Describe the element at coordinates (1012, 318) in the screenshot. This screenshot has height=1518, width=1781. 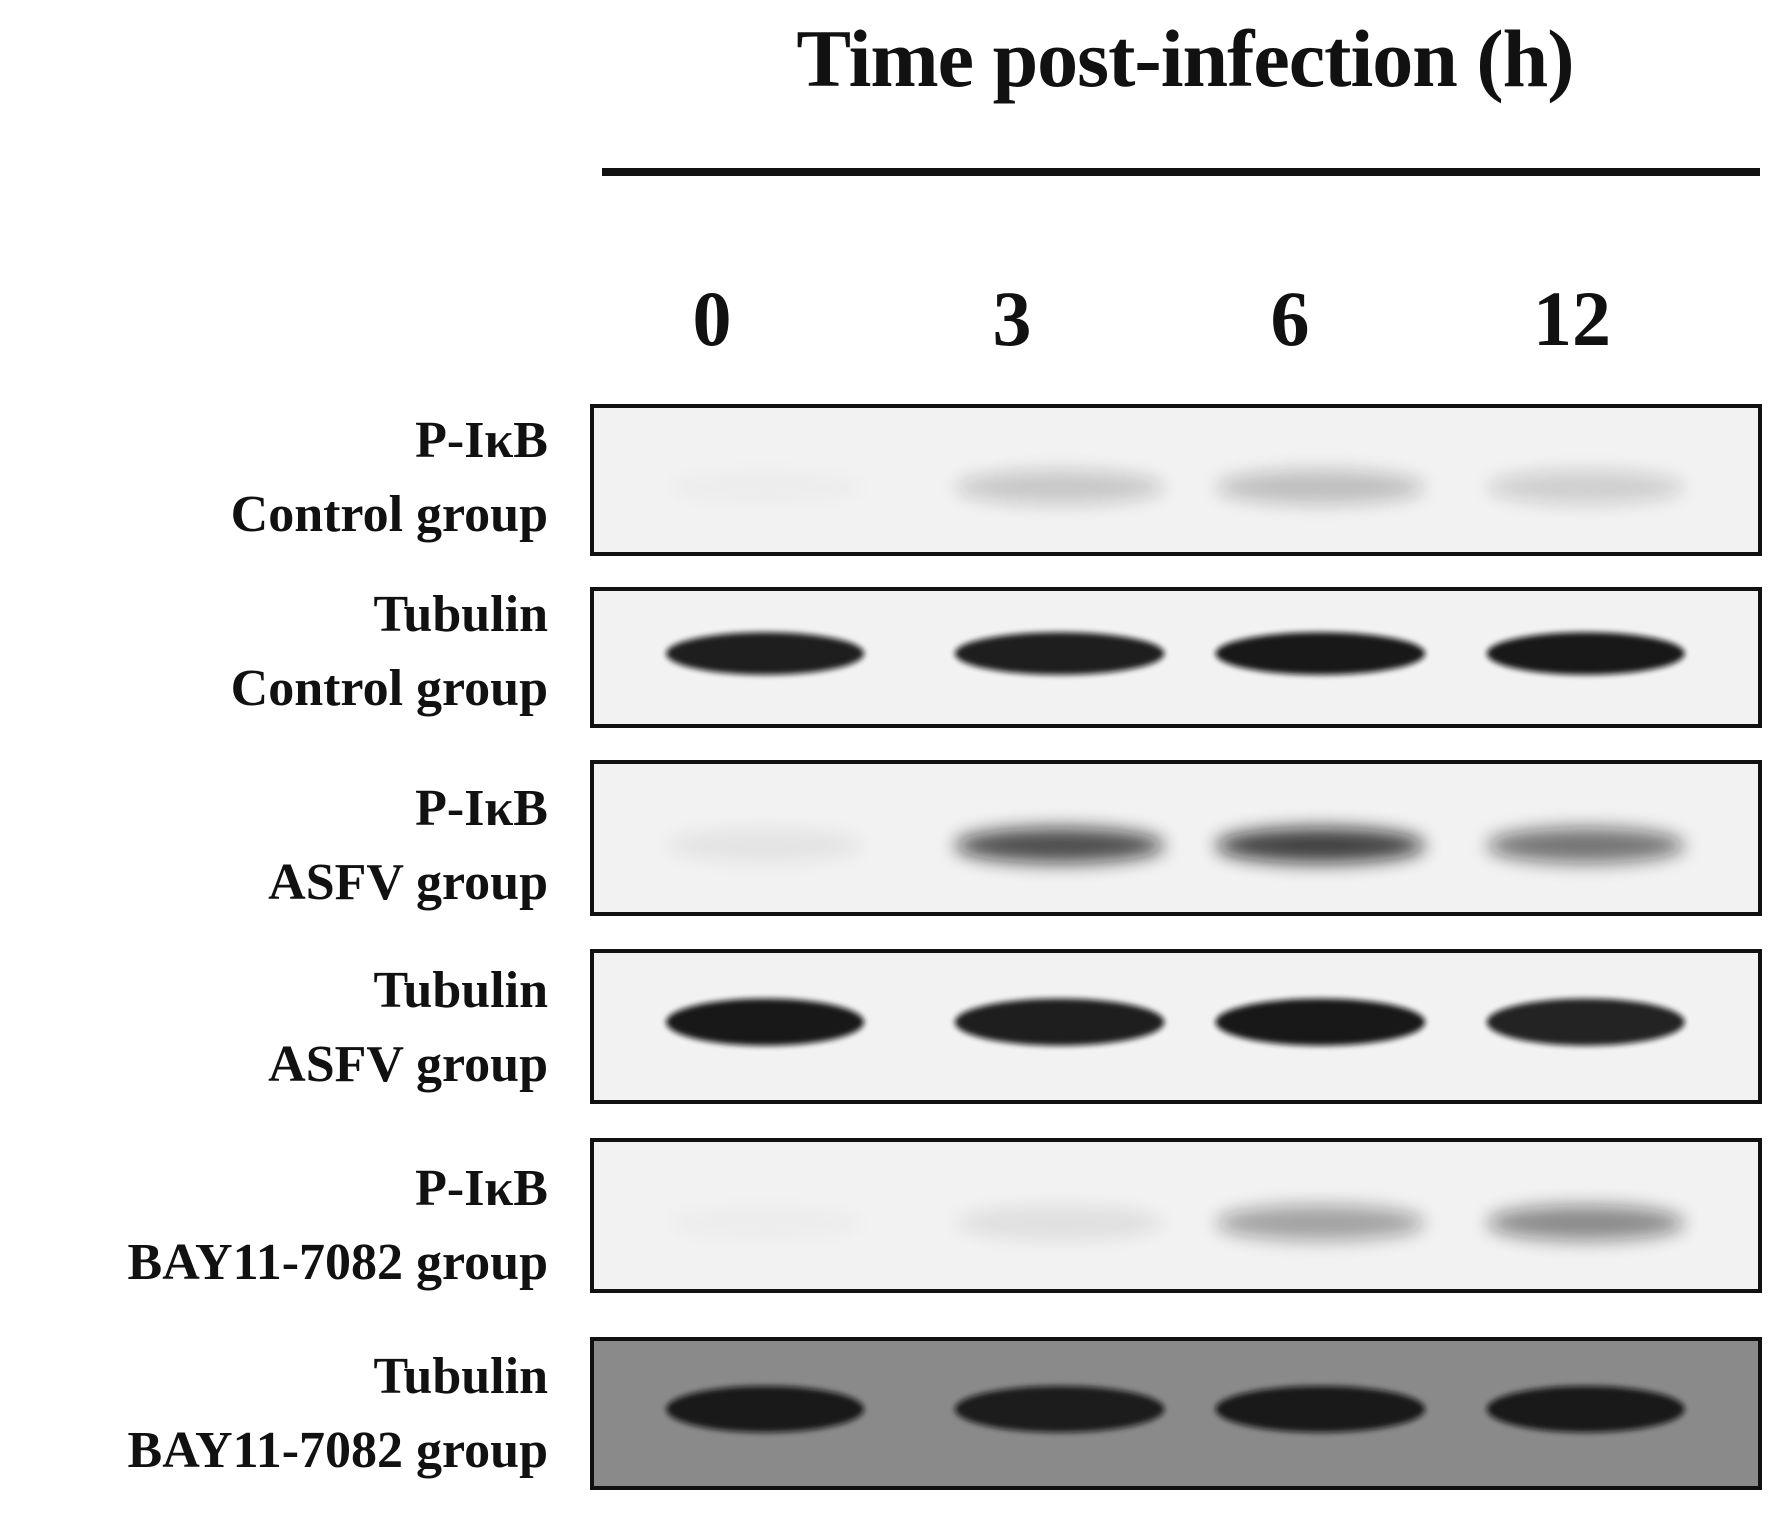
I see `lane-label-3h: 3` at that location.